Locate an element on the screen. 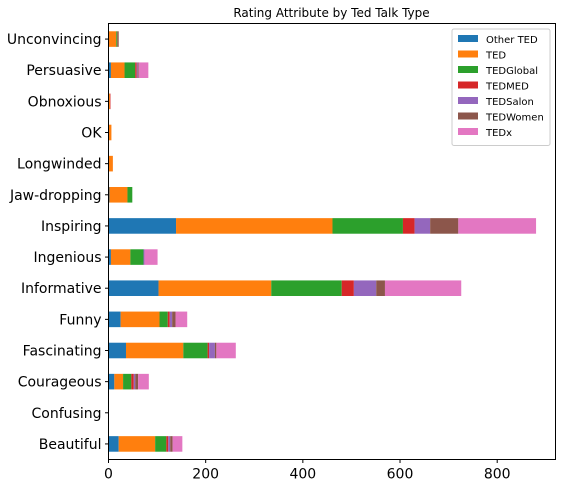 The width and height of the screenshot is (565, 490). y-tick-label: Courageous is located at coordinates (60, 383).